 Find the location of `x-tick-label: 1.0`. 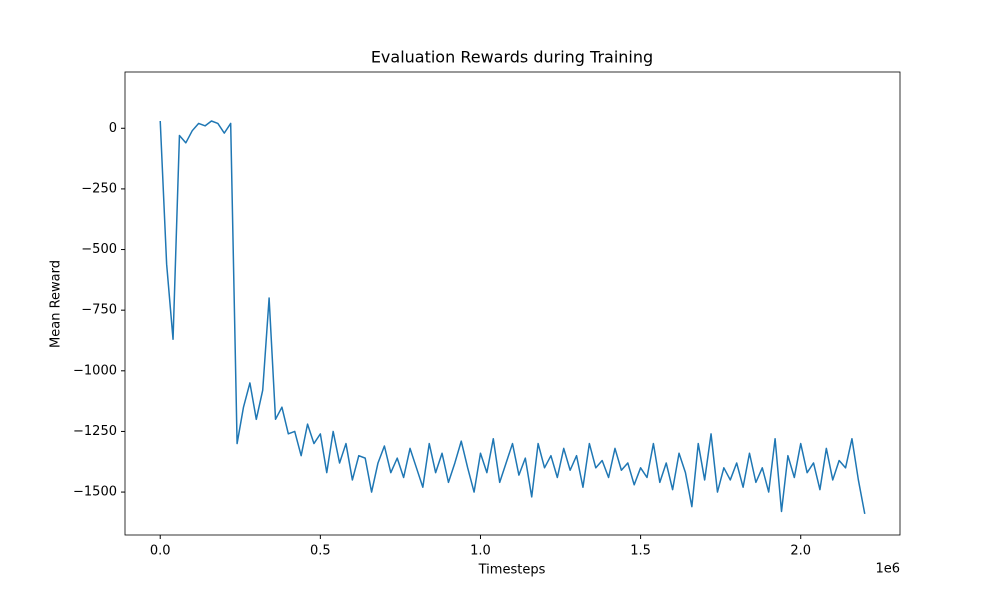

x-tick-label: 1.0 is located at coordinates (480, 551).